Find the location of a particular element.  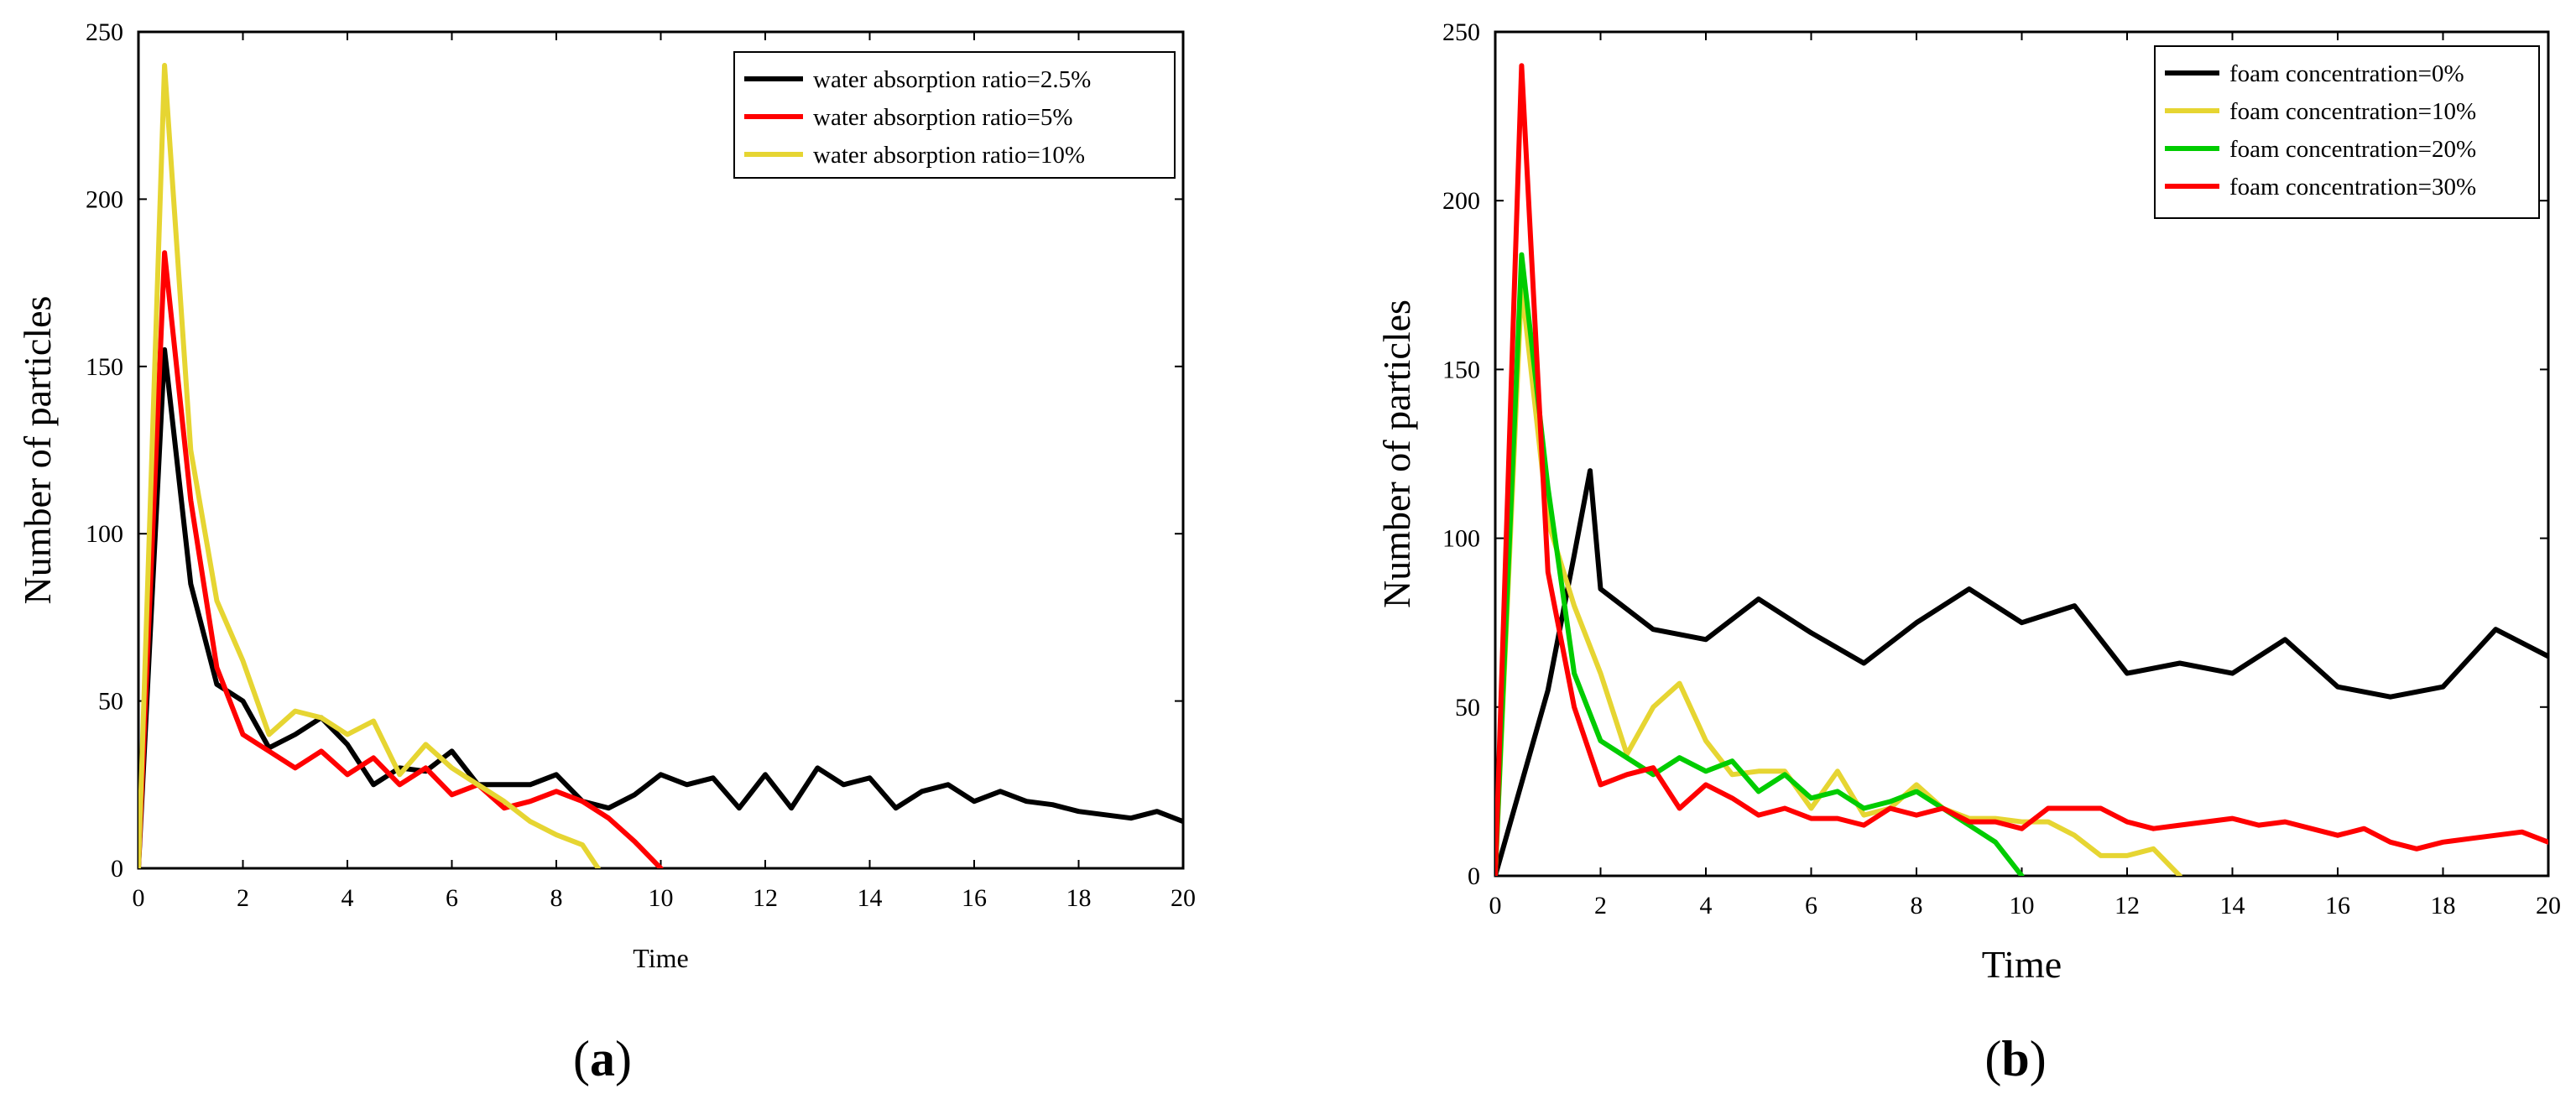

legend-label-4: foam concentration=30% is located at coordinates (2352, 187).